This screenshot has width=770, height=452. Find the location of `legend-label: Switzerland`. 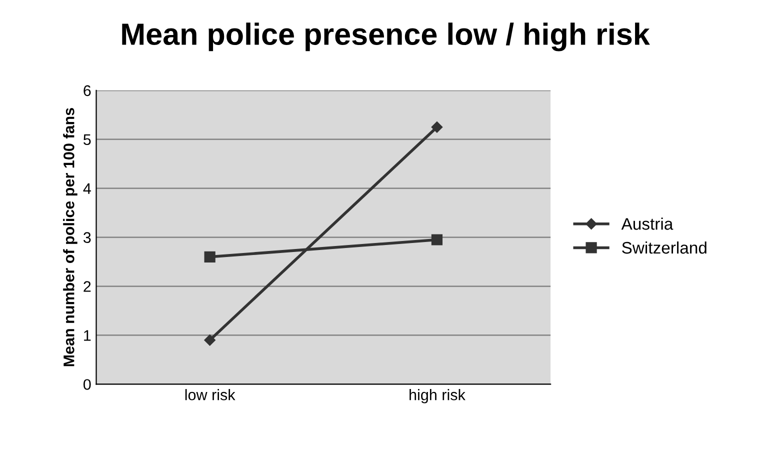

legend-label: Switzerland is located at coordinates (664, 247).